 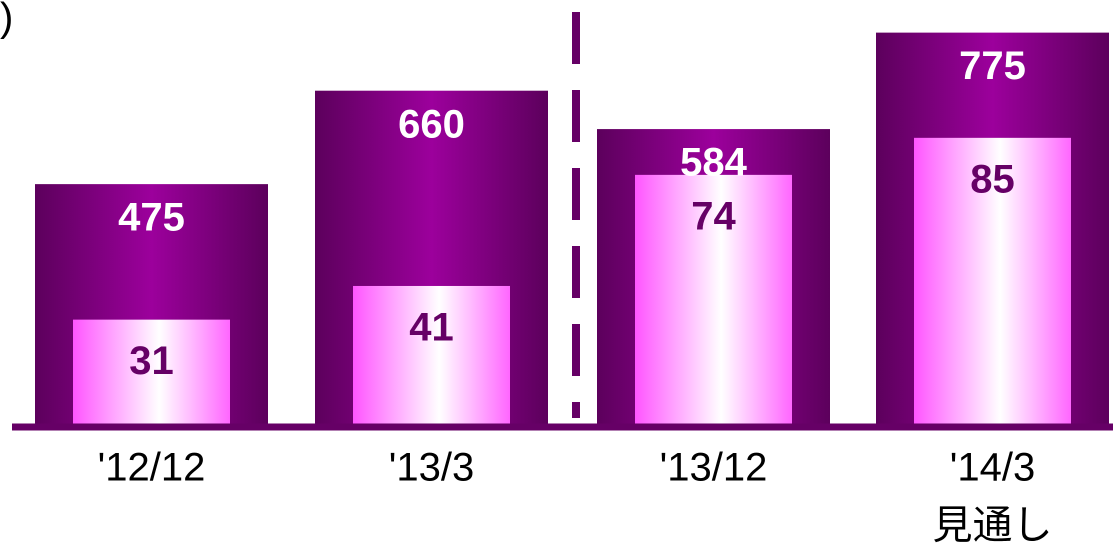 What do you see at coordinates (152, 468) in the screenshot?
I see `x-tick-label: '12/12` at bounding box center [152, 468].